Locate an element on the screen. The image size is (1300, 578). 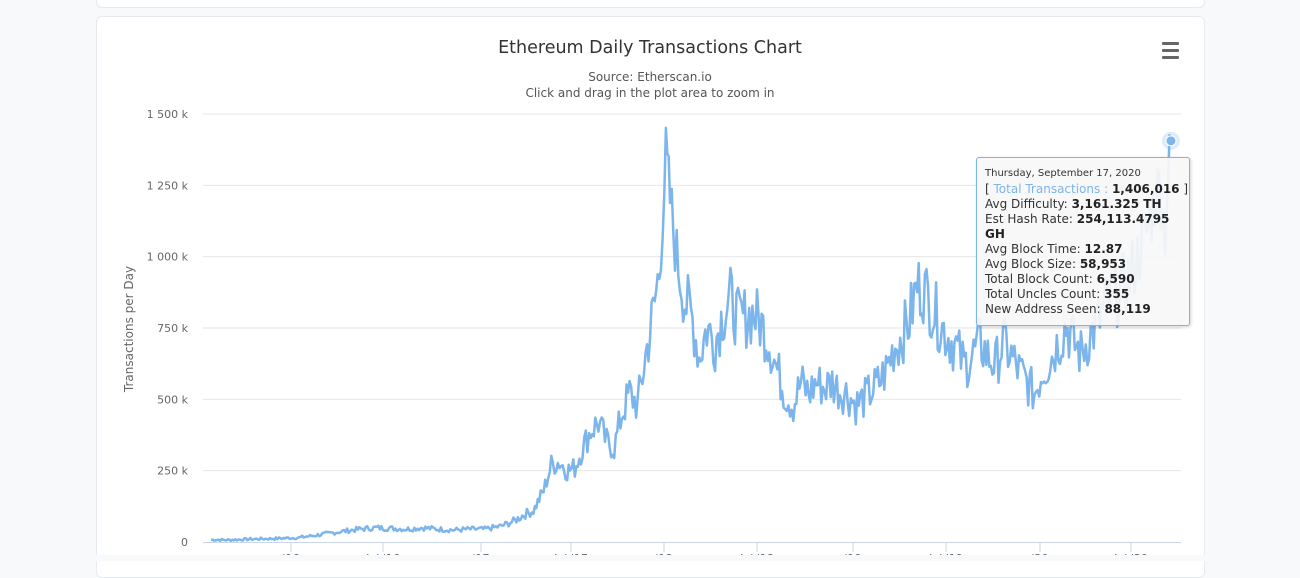
y-tick-label: 1 250 k is located at coordinates (168, 185).